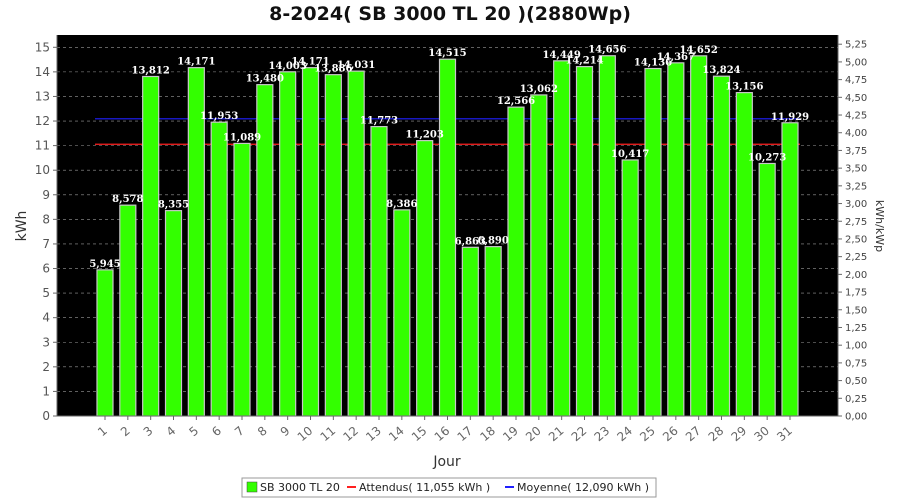  Describe the element at coordinates (856, 62) in the screenshot. I see `y2-tick-label: 5,00` at that location.